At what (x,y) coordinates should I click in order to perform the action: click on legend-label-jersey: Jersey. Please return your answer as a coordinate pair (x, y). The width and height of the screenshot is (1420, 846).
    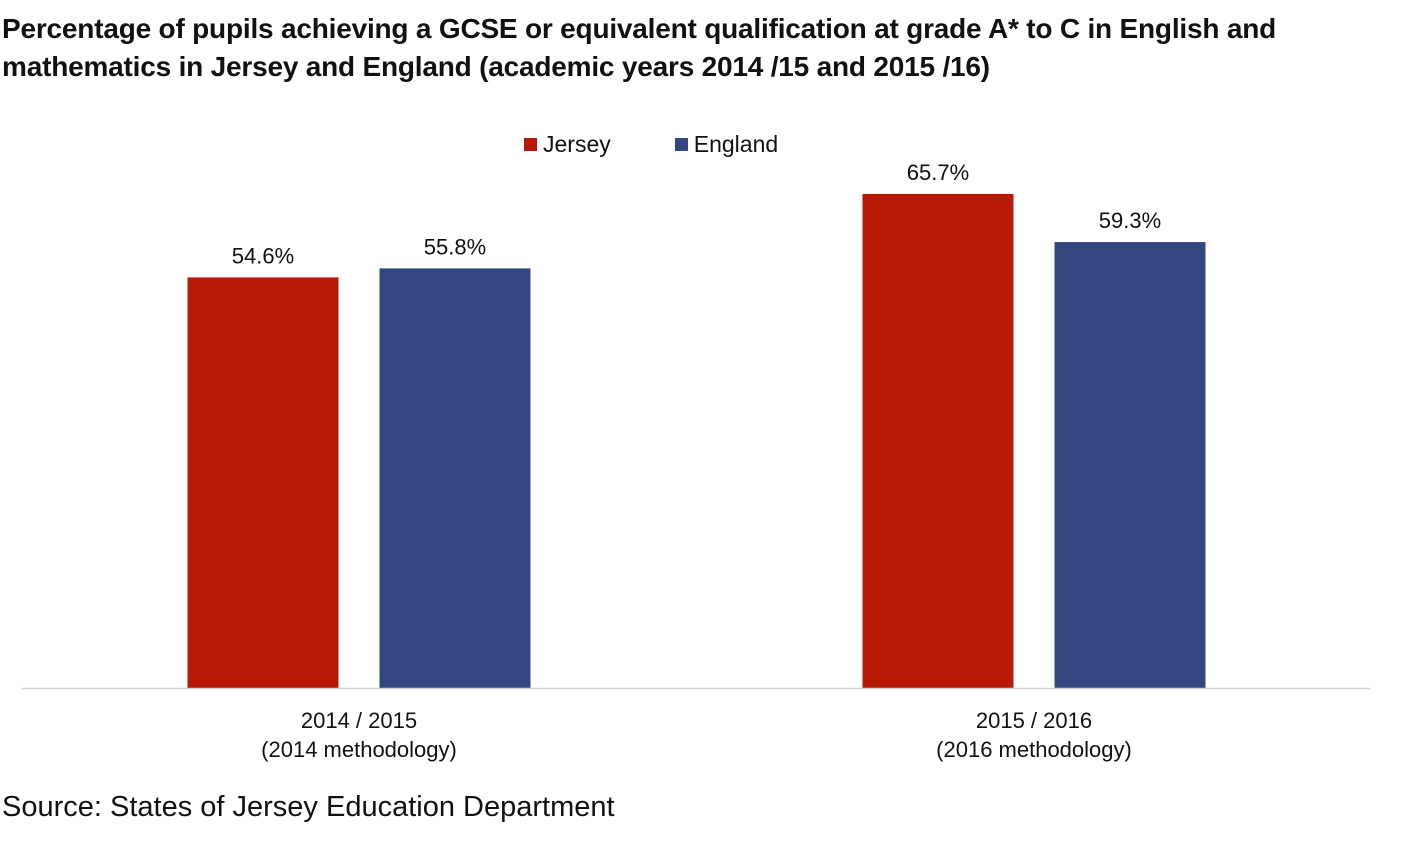
    Looking at the image, I should click on (577, 143).